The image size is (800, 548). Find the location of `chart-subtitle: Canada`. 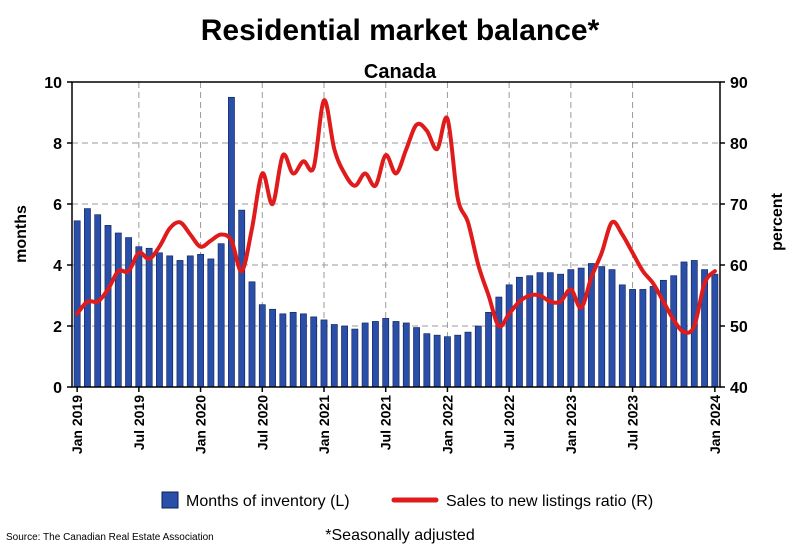

chart-subtitle: Canada is located at coordinates (400, 72).